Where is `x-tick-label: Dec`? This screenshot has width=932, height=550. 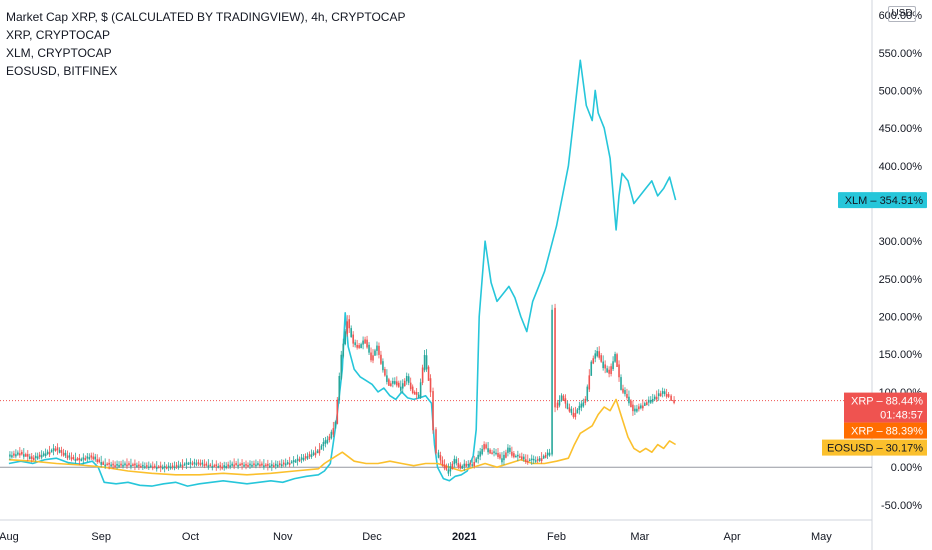
x-tick-label: Dec is located at coordinates (372, 537).